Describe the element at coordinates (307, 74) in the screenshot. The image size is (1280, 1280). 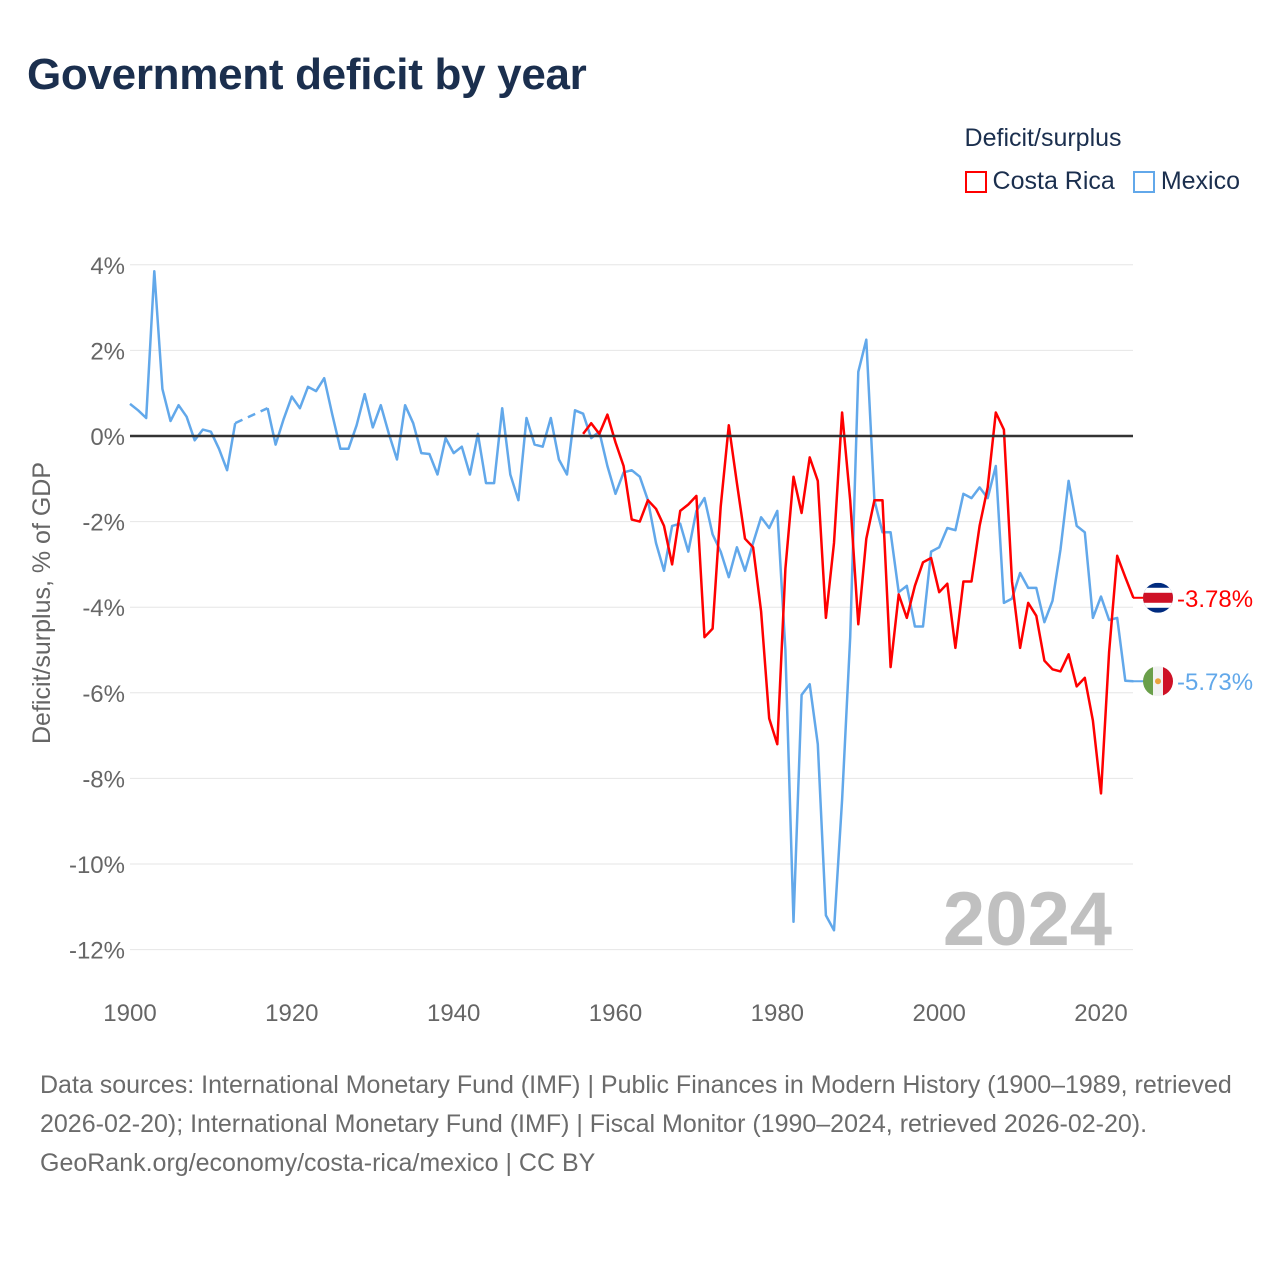
I see `chart-title: Government deficit by year` at that location.